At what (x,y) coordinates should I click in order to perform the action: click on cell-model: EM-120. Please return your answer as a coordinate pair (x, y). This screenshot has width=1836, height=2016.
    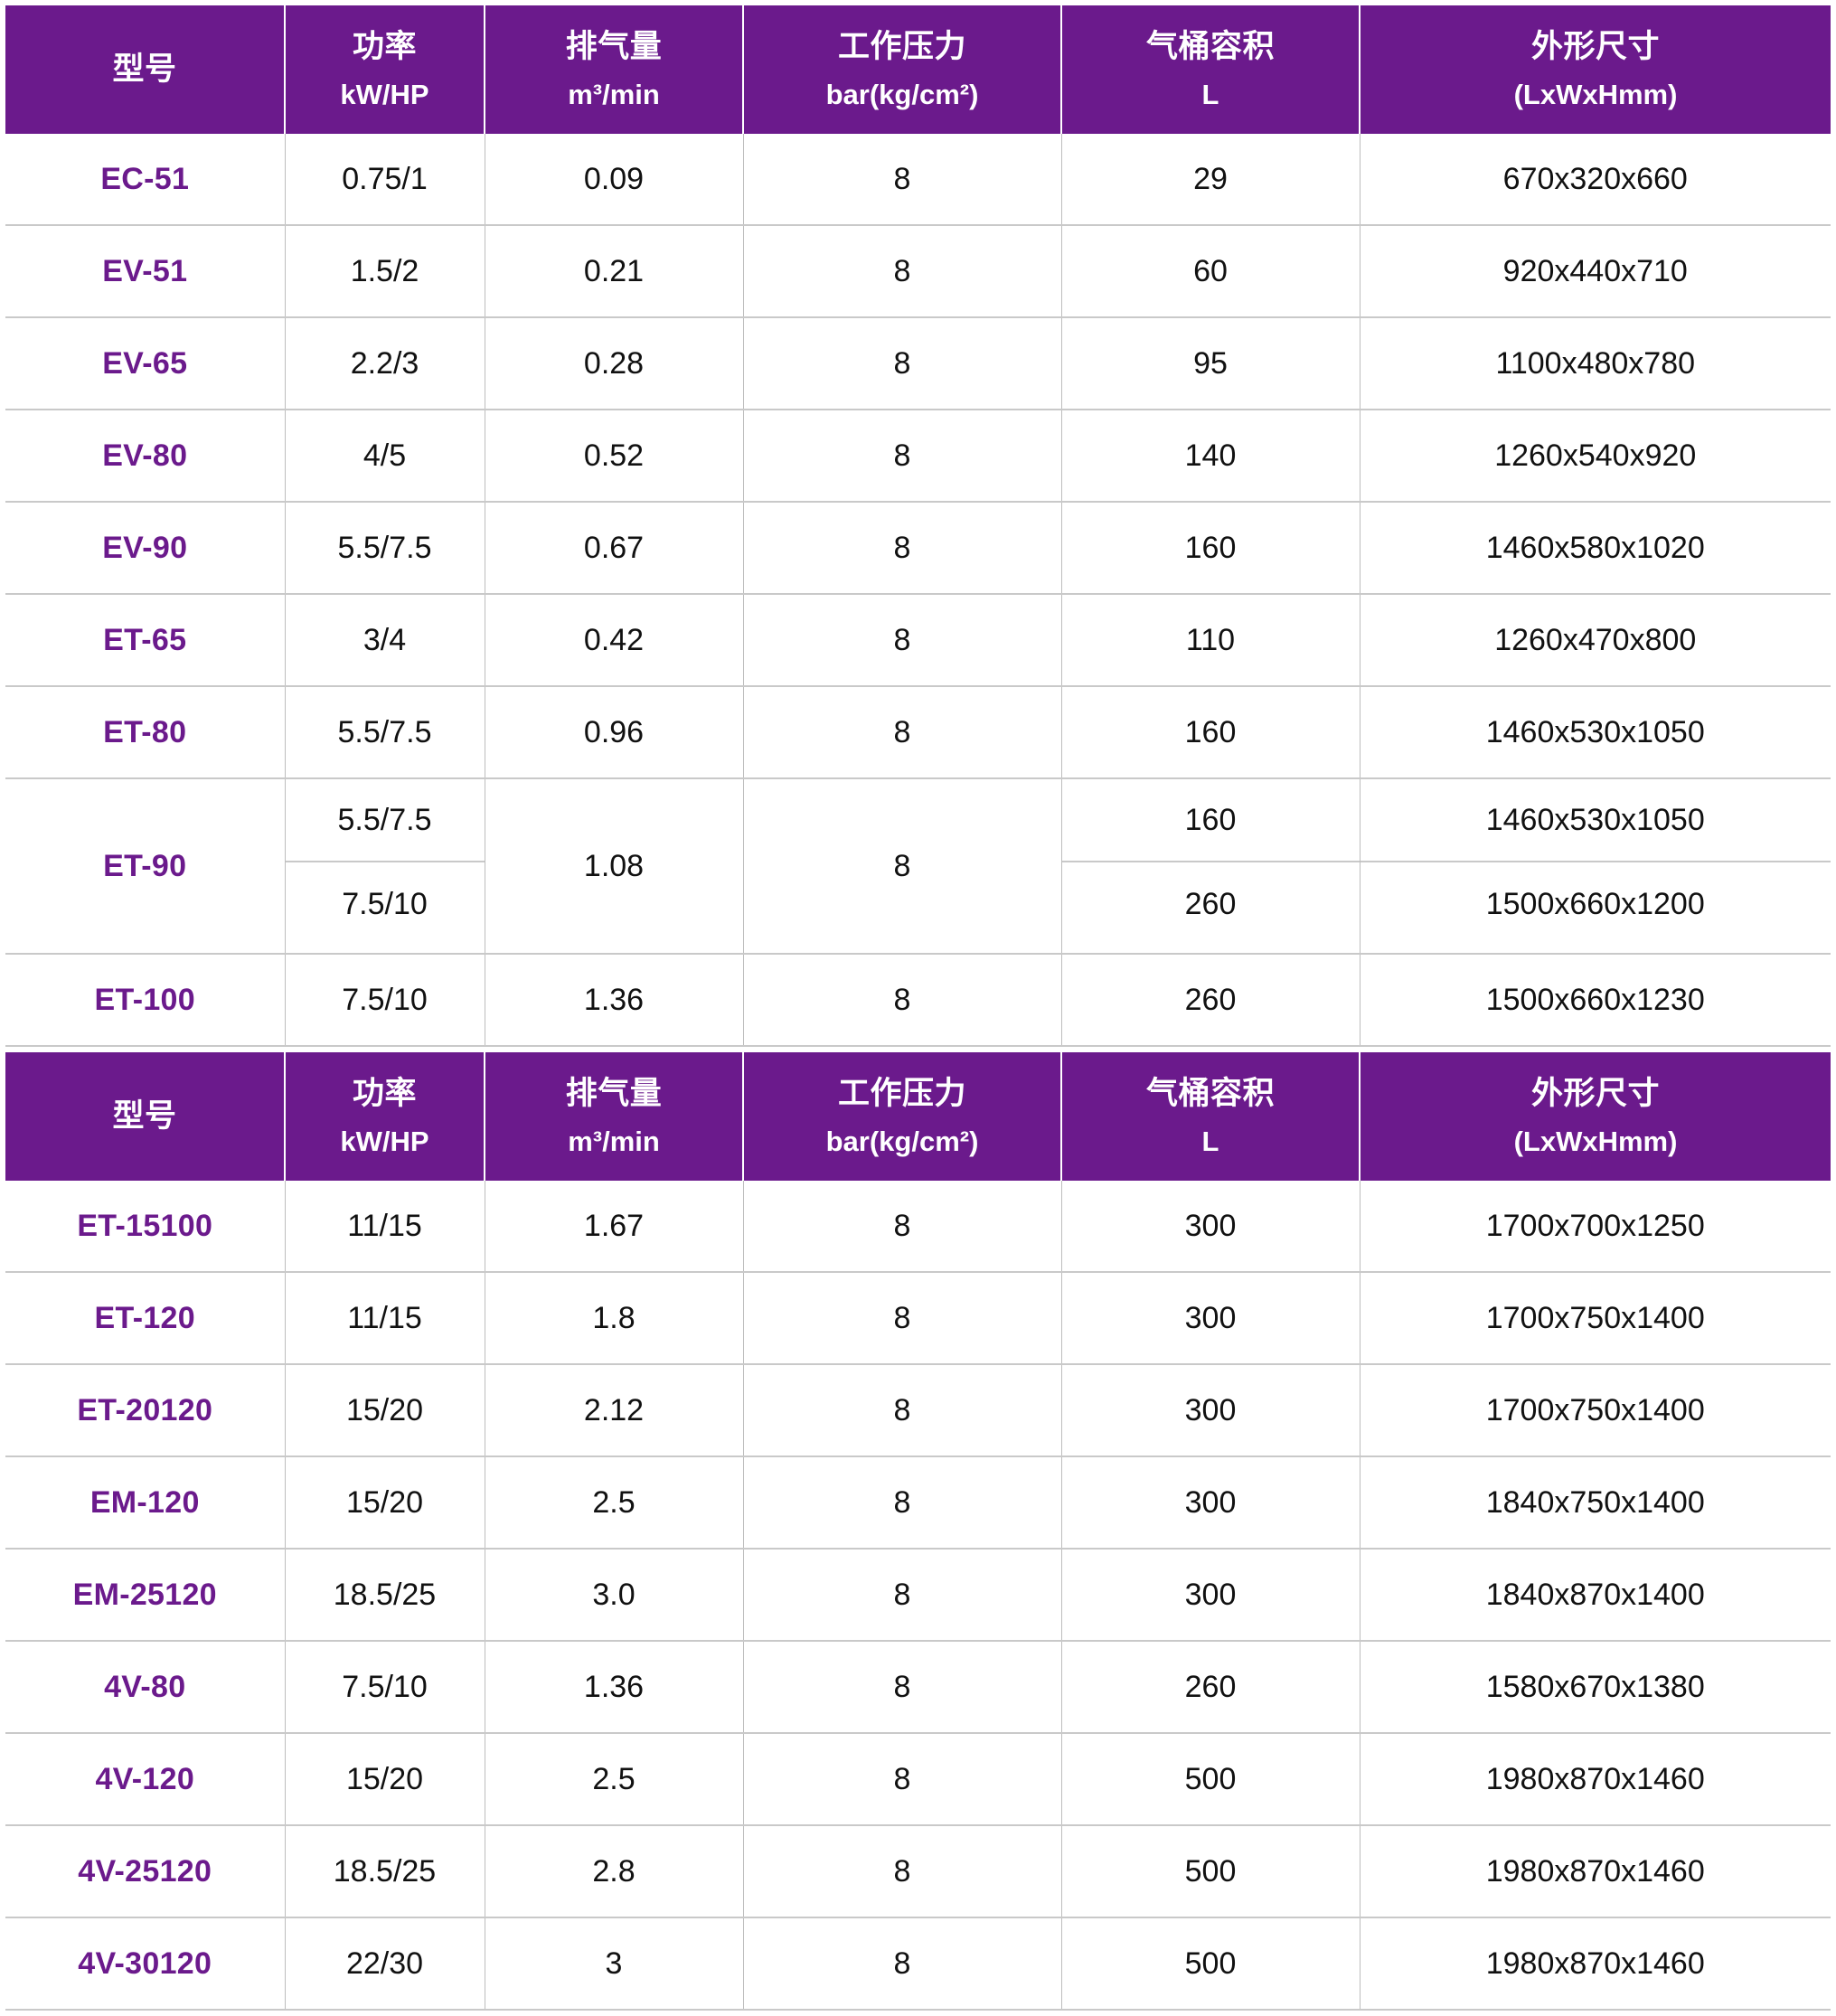
    Looking at the image, I should click on (145, 1503).